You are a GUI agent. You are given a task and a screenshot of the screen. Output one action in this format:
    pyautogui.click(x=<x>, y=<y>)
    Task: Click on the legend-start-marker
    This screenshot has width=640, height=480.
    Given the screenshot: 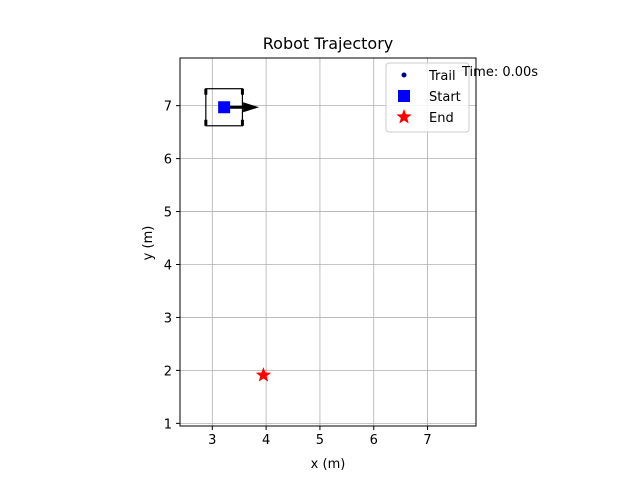 What is the action you would take?
    pyautogui.click(x=404, y=96)
    